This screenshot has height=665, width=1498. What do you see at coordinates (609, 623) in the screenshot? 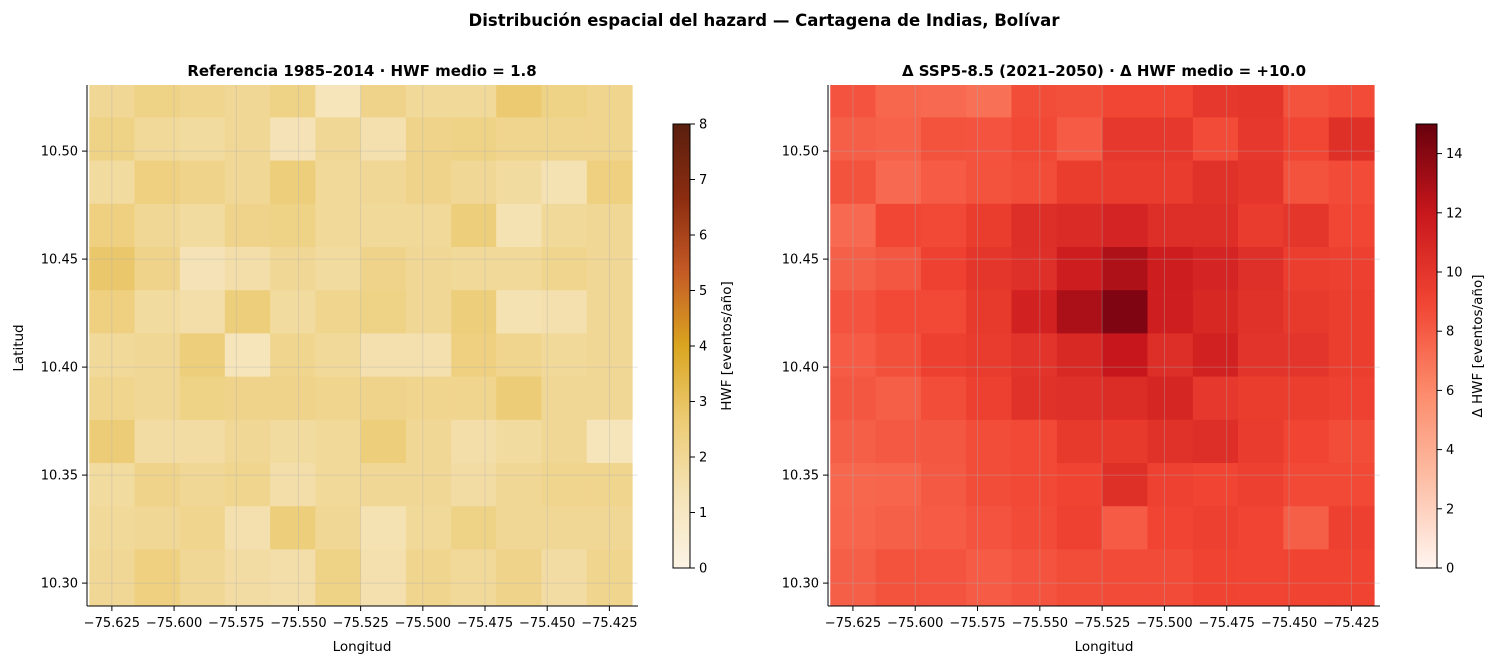
I see `reference-x-tick-label: −75.425` at bounding box center [609, 623].